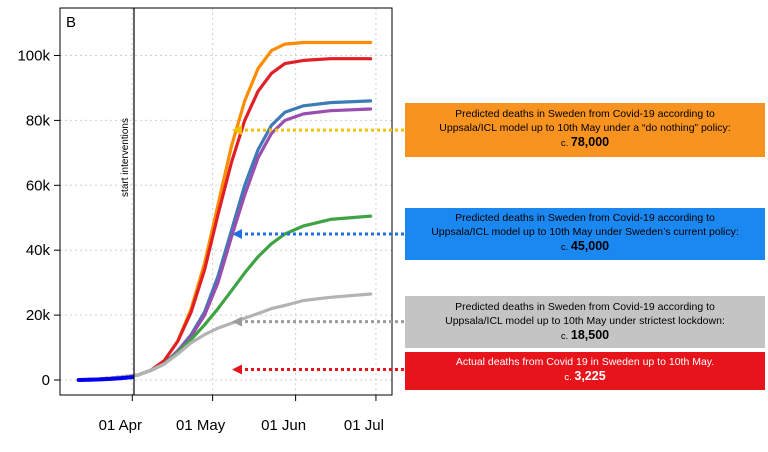  I want to click on y-tick-label: 100k, so click(33, 56).